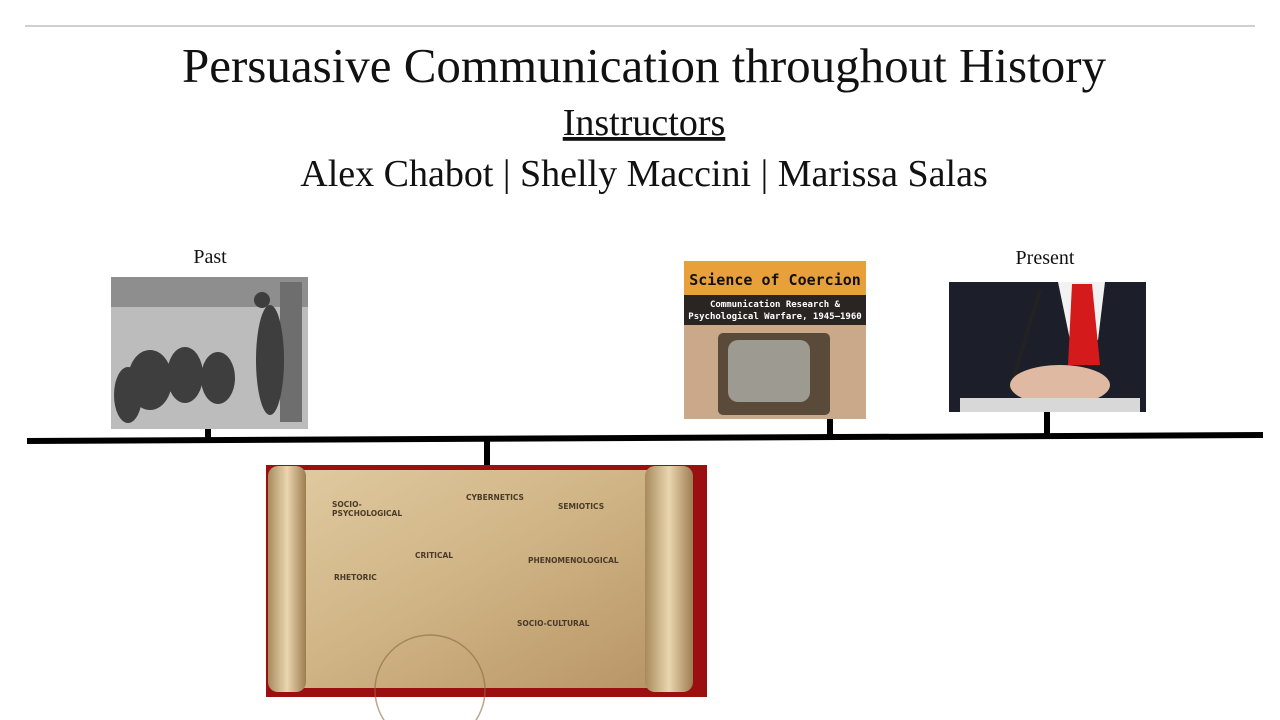 This screenshot has height=720, width=1280. I want to click on press-photo, so click(1047, 347).